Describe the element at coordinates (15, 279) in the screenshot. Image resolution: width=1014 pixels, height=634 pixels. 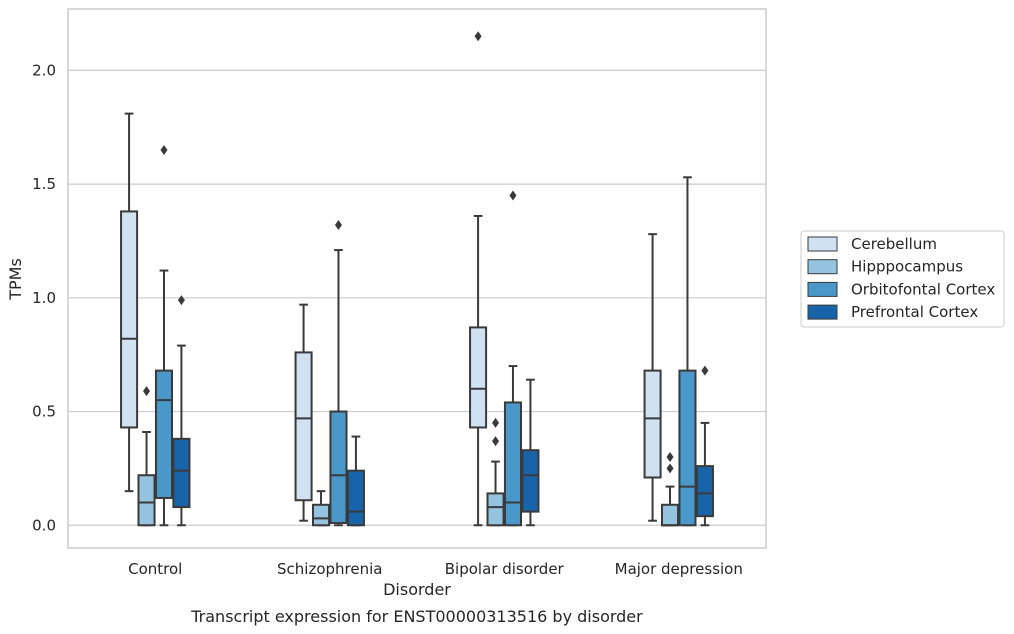
I see `y-axis-title: TPMs` at that location.